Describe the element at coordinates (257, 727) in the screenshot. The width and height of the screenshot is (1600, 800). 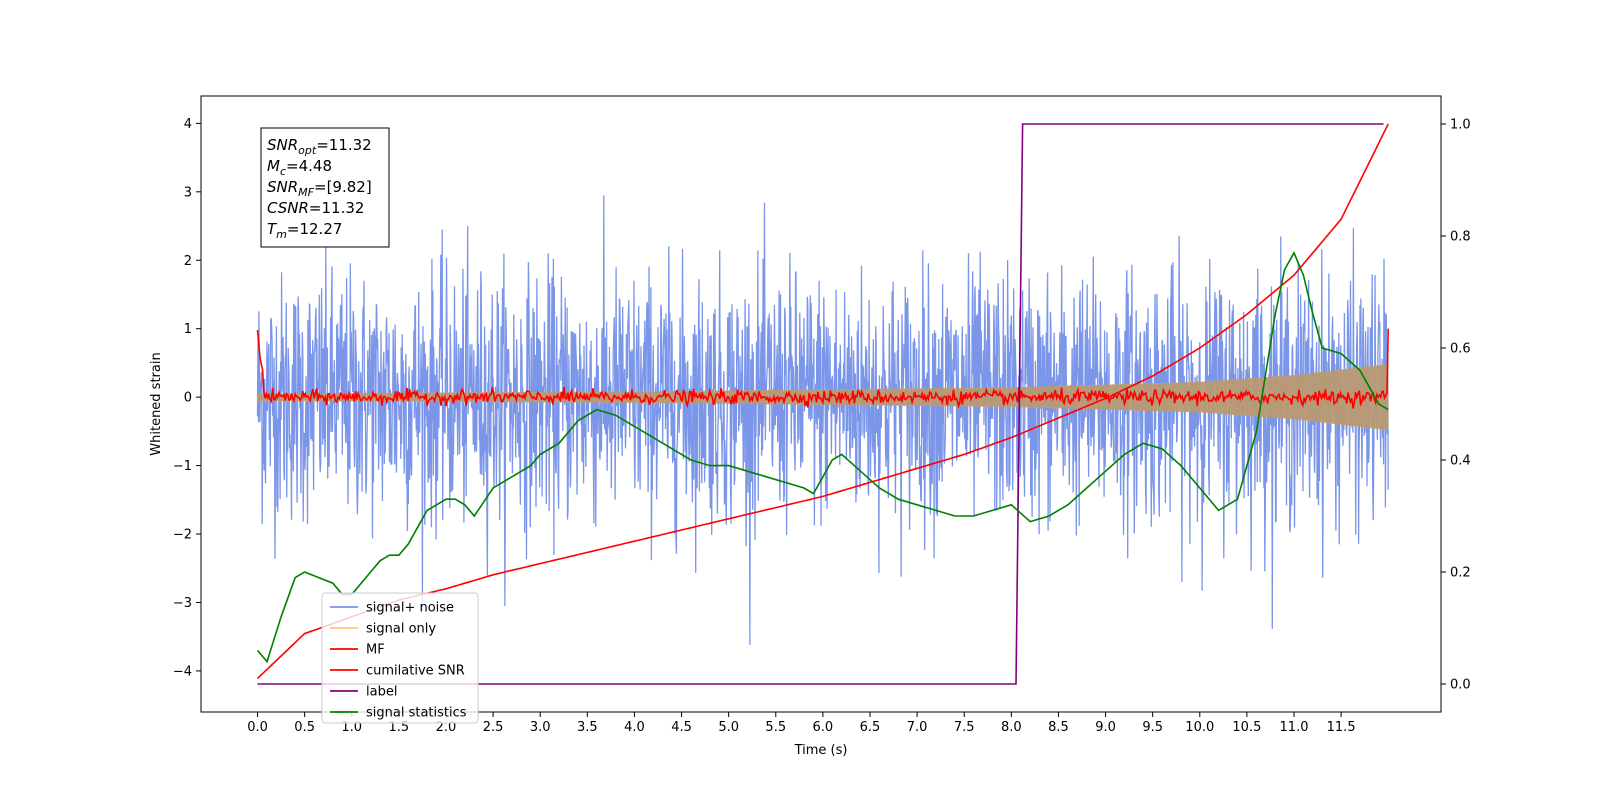
I see `x-tick-label: 0.0` at that location.